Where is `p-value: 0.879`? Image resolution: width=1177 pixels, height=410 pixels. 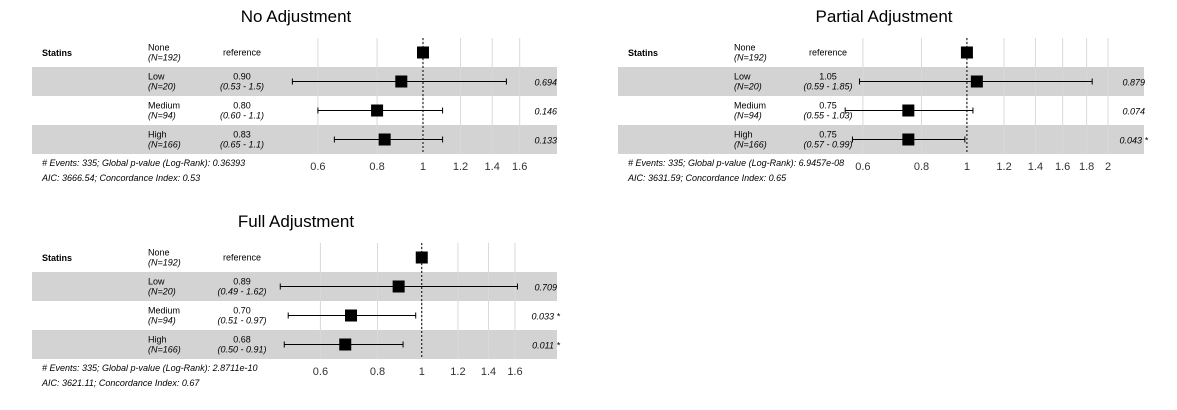 p-value: 0.879 is located at coordinates (1133, 83).